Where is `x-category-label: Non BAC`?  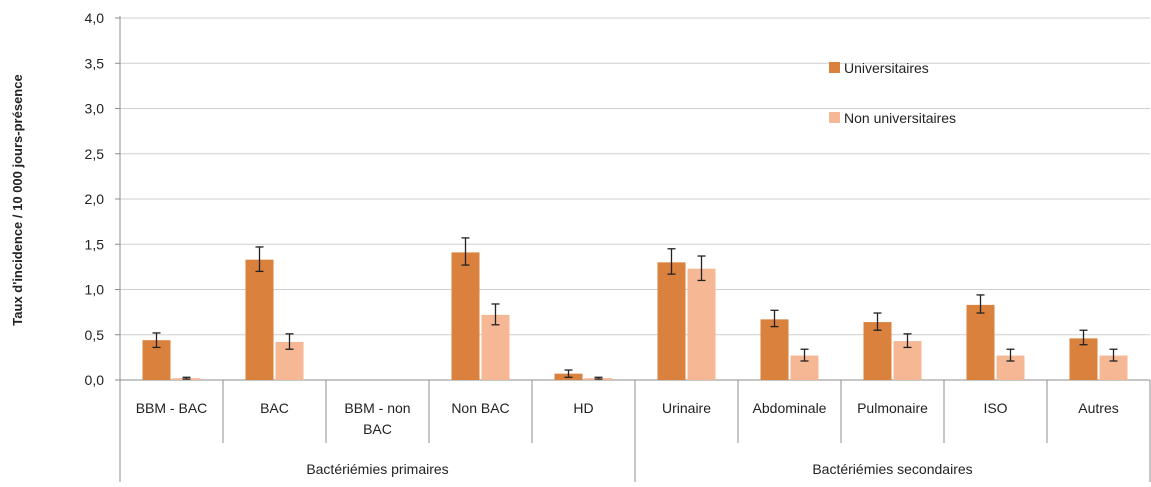 x-category-label: Non BAC is located at coordinates (480, 408).